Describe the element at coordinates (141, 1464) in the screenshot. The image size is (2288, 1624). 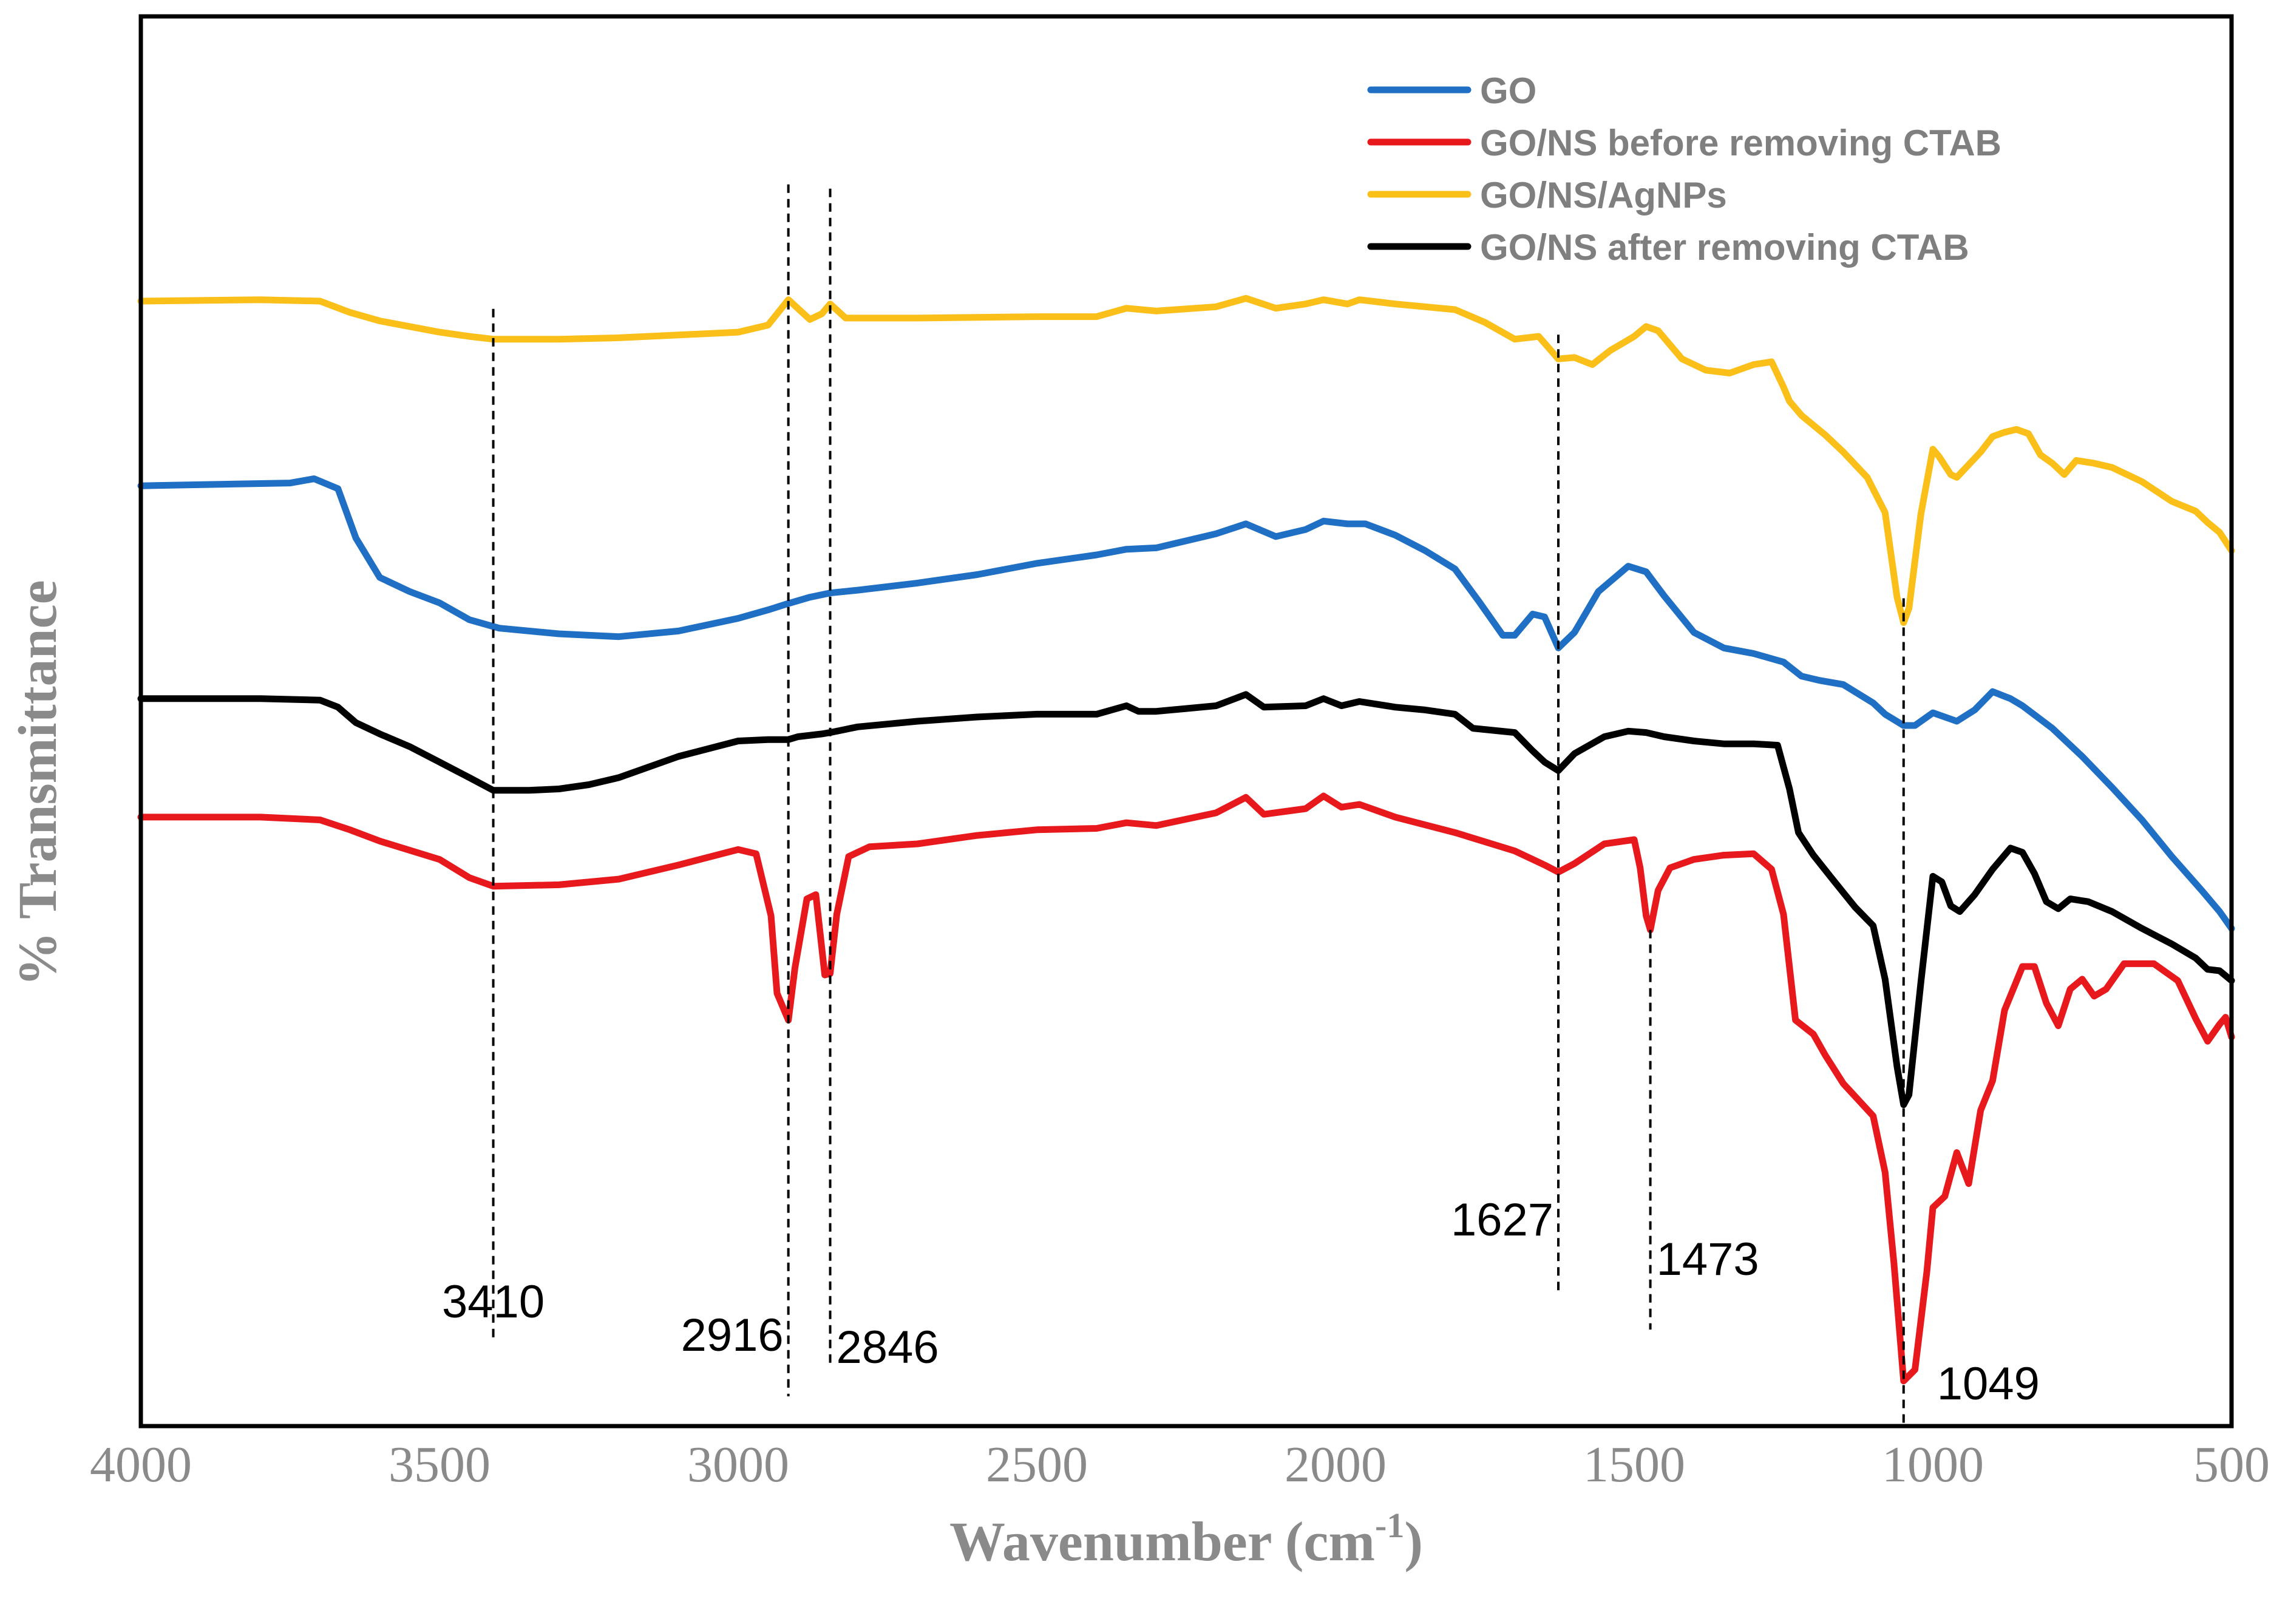
I see `x-tick-label-4000: 4000` at that location.